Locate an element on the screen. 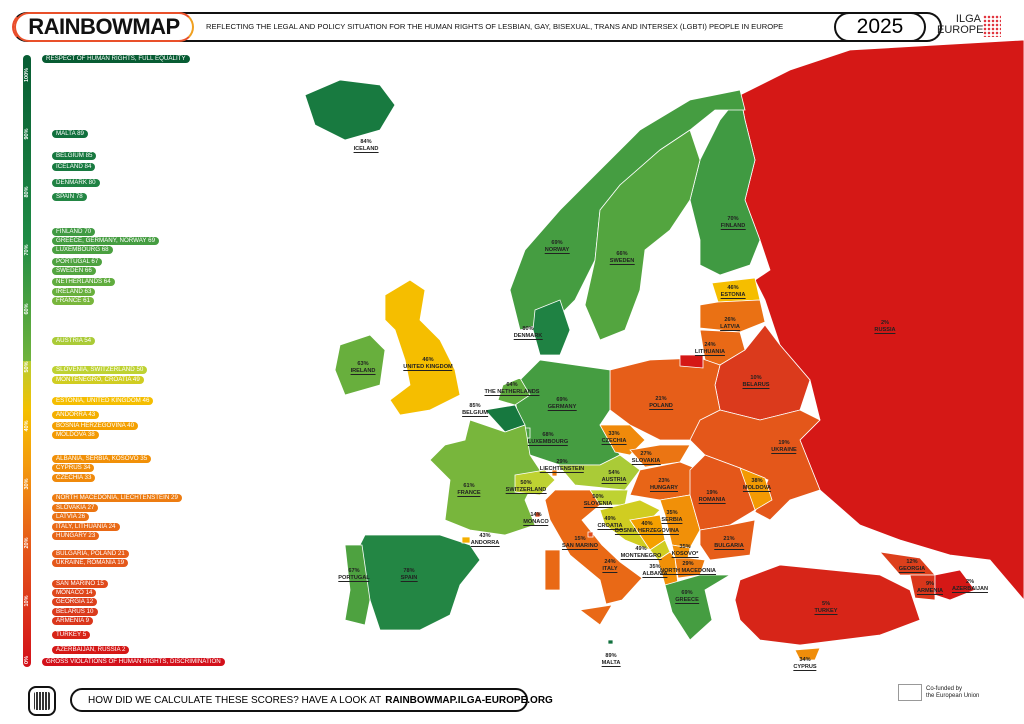 This screenshot has height=724, width=1024. country-sicily is located at coordinates (596, 615).